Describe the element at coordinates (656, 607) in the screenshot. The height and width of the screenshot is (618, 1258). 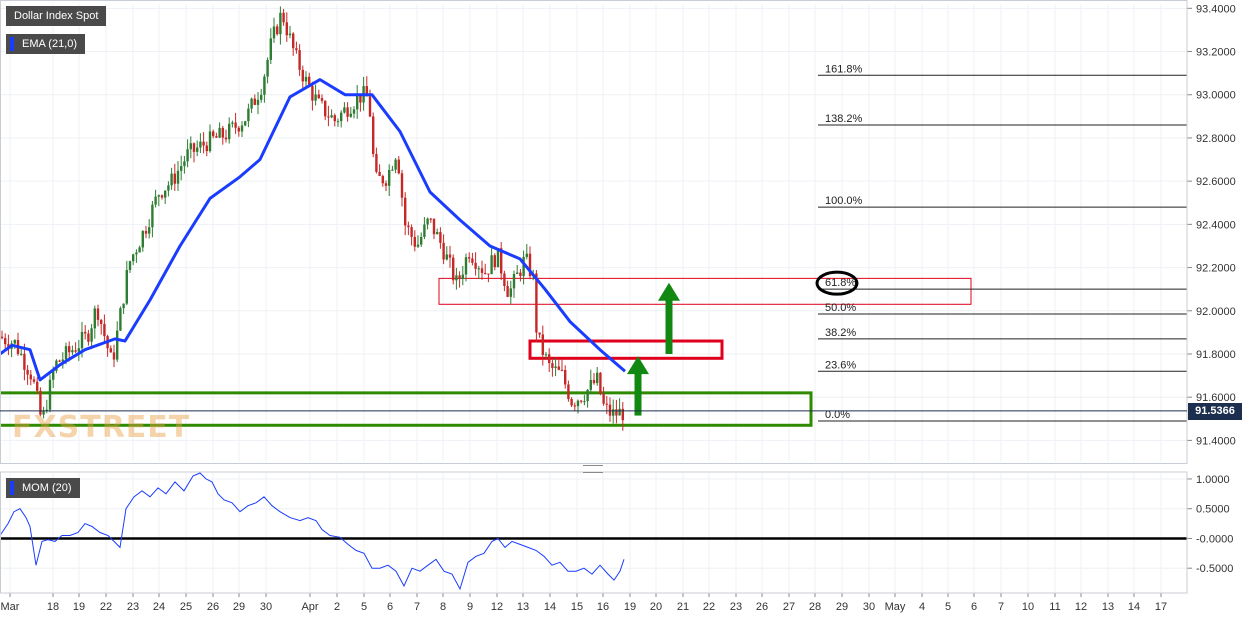
I see `time-tick-label-23: 20` at that location.